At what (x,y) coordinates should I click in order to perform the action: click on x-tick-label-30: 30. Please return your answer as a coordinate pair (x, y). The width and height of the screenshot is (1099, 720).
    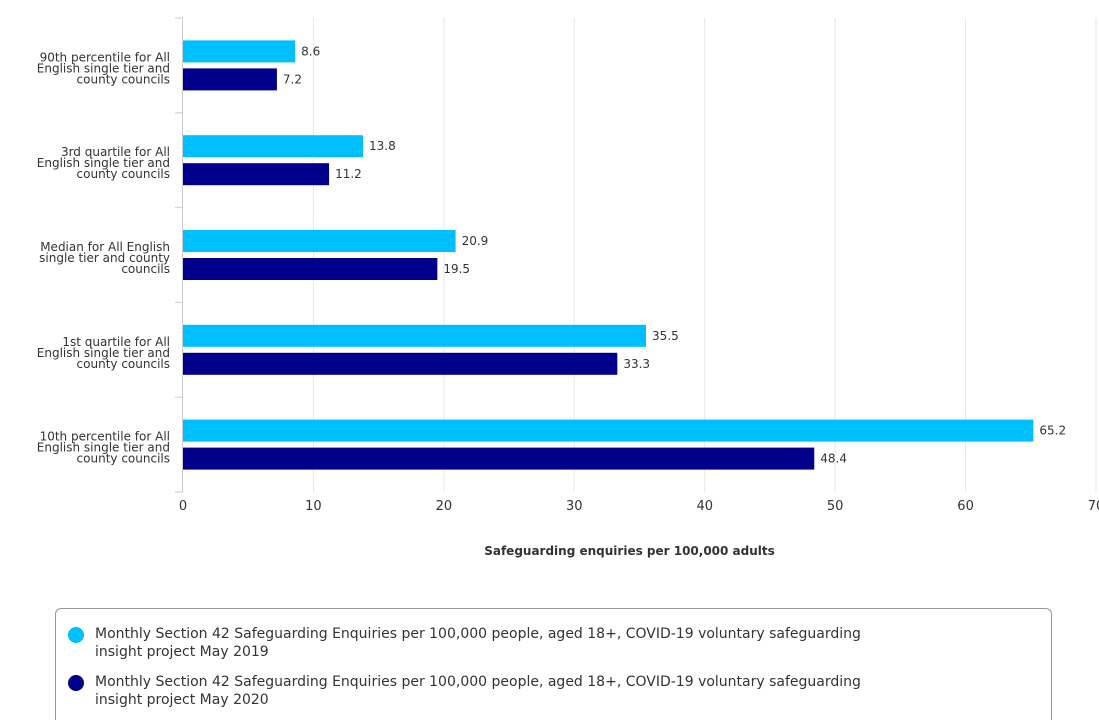
    Looking at the image, I should click on (574, 506).